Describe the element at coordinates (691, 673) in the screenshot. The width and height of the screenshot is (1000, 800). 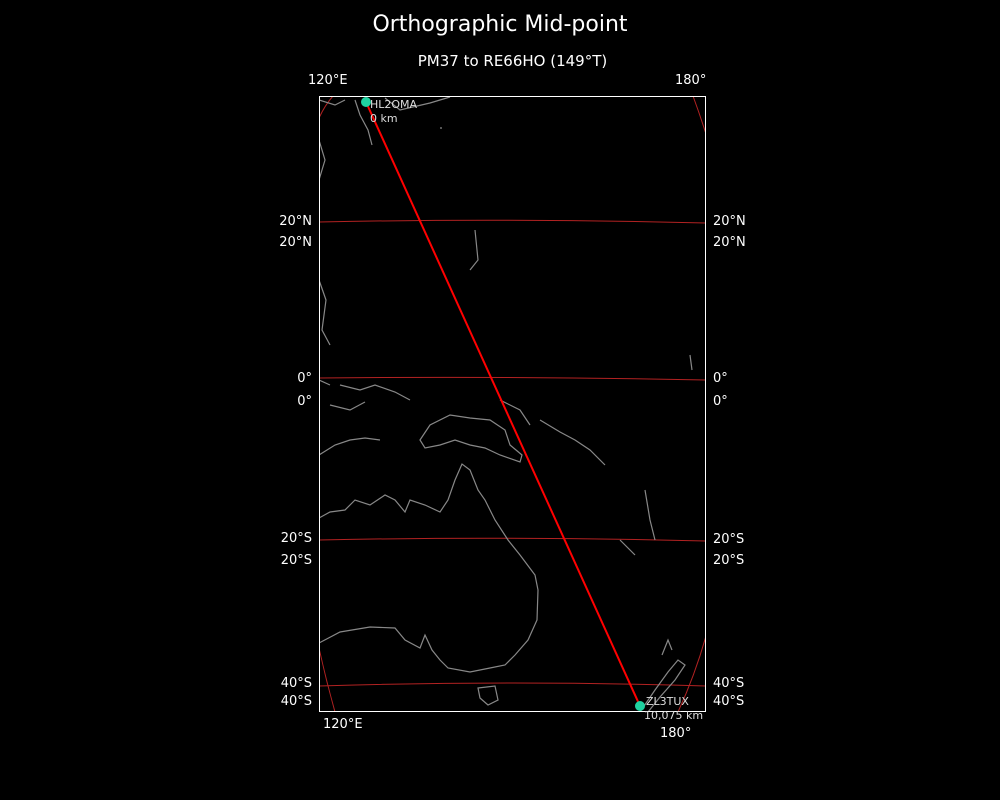
I see `meridian-180-bottom` at that location.